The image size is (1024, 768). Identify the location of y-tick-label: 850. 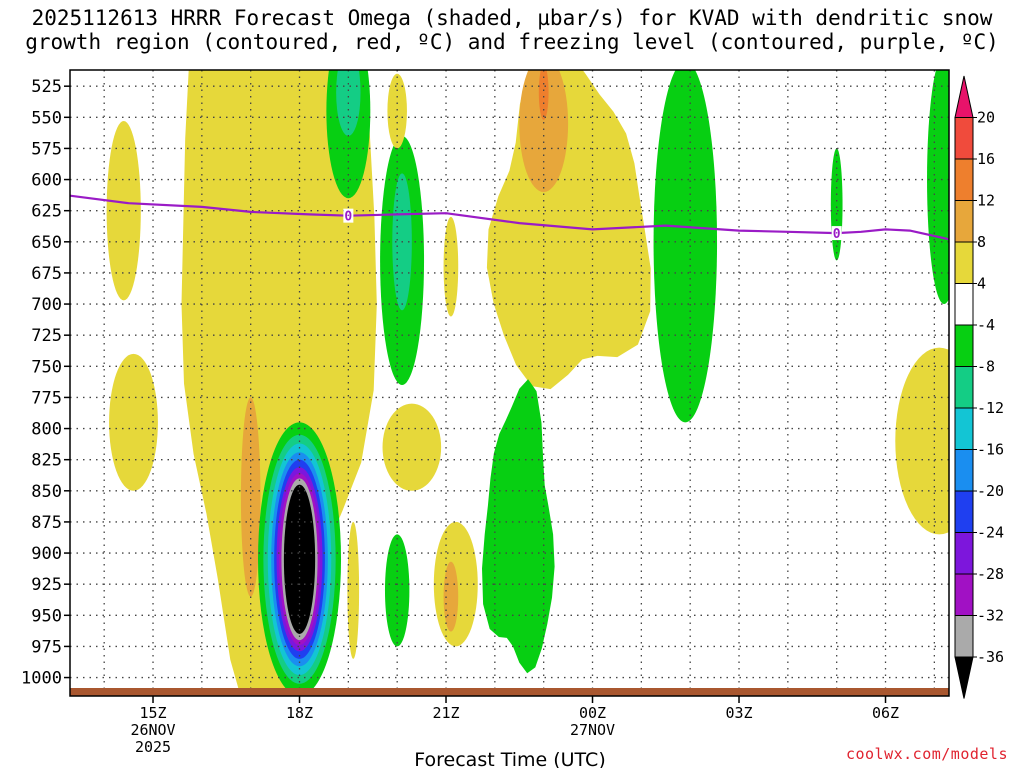
(46, 492).